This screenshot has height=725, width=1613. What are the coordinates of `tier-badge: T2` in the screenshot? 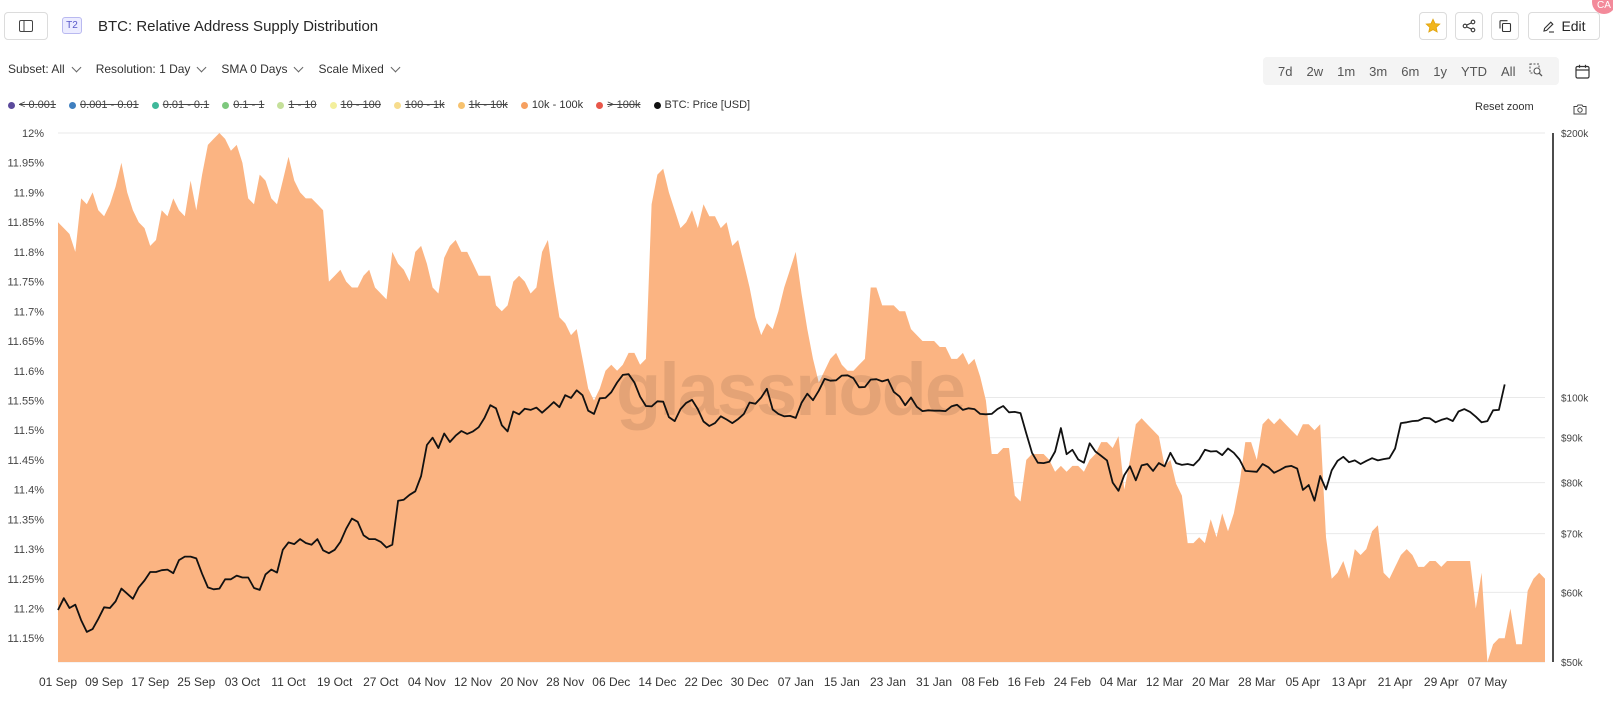 It's located at (72, 25).